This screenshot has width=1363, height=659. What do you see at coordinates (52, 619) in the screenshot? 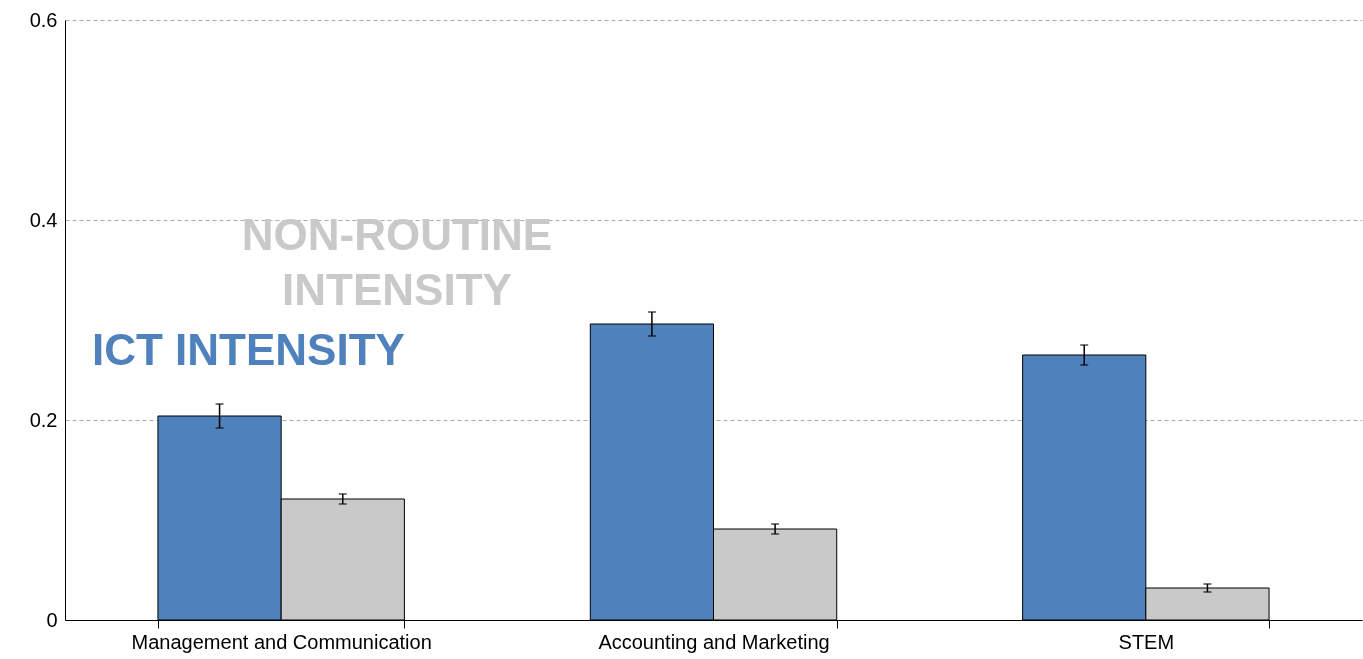
I see `y-tick-label: 0` at bounding box center [52, 619].